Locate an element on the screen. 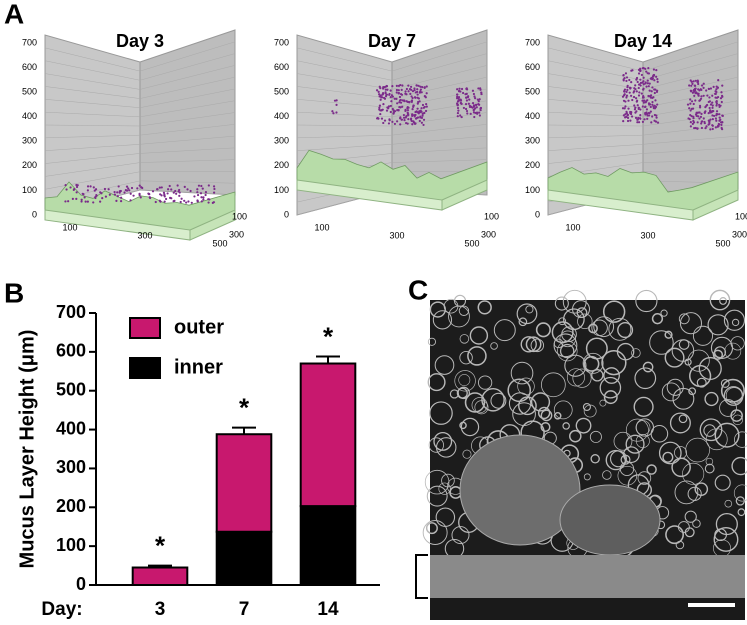 The width and height of the screenshot is (747, 625). z-tick-label: 400 is located at coordinates (29, 116).